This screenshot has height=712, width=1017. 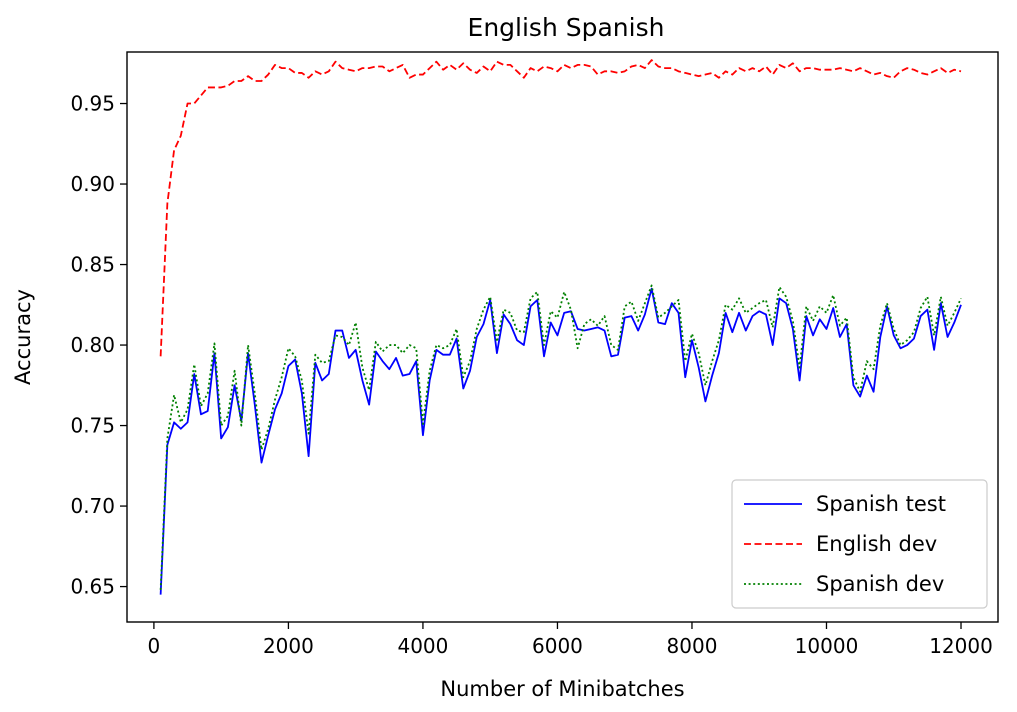 I want to click on x-tick-label: 6000, so click(x=557, y=646).